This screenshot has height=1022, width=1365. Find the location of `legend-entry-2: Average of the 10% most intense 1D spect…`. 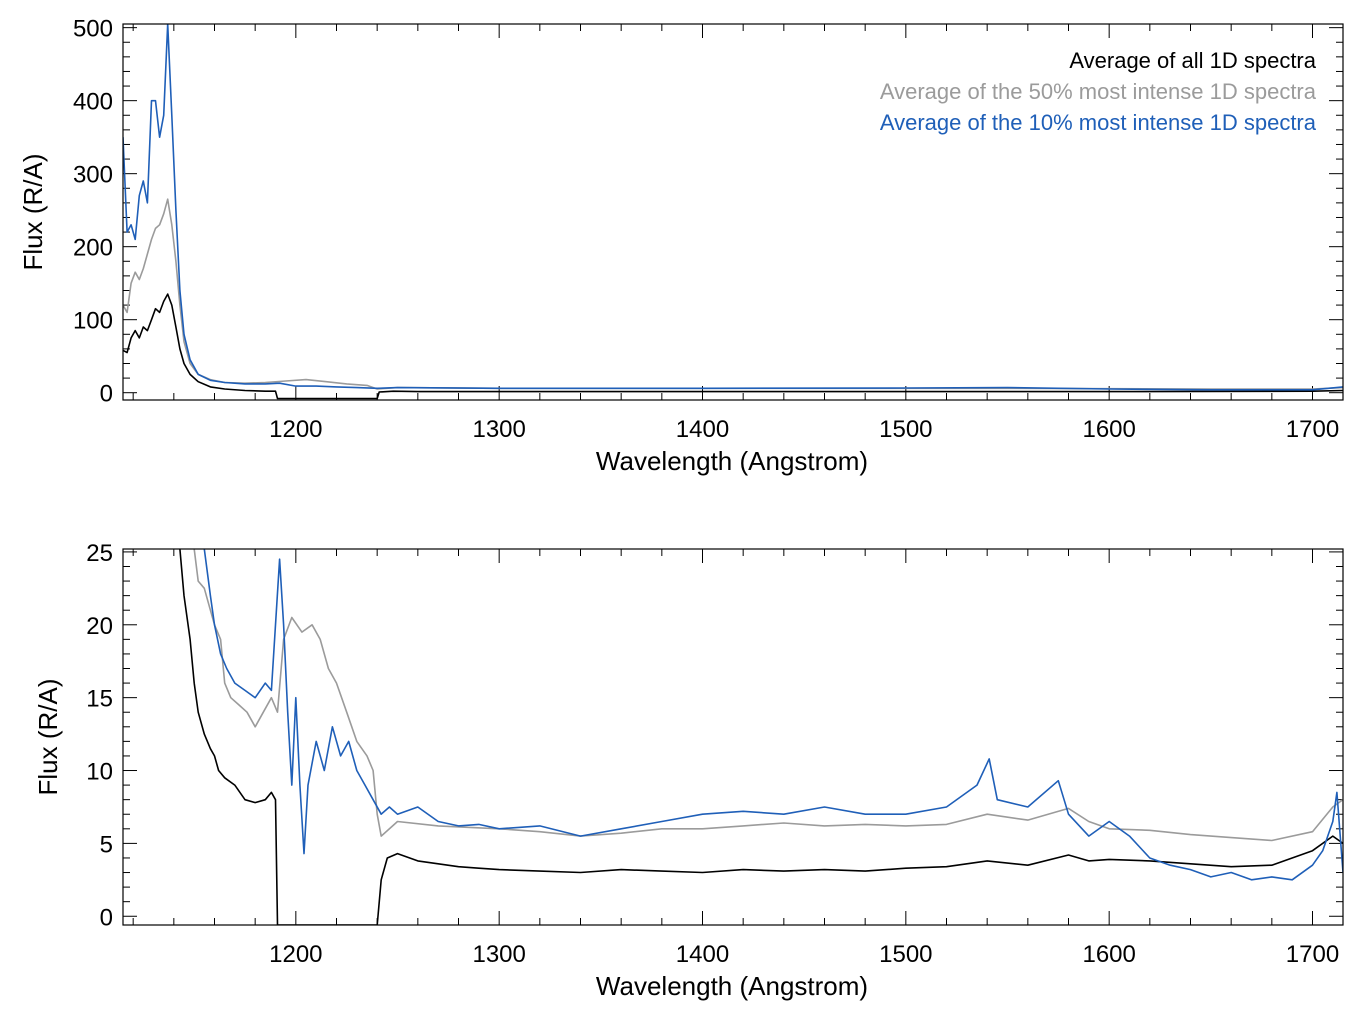

legend-entry-2: Average of the 10% most intense 1D spect… is located at coordinates (1098, 122).